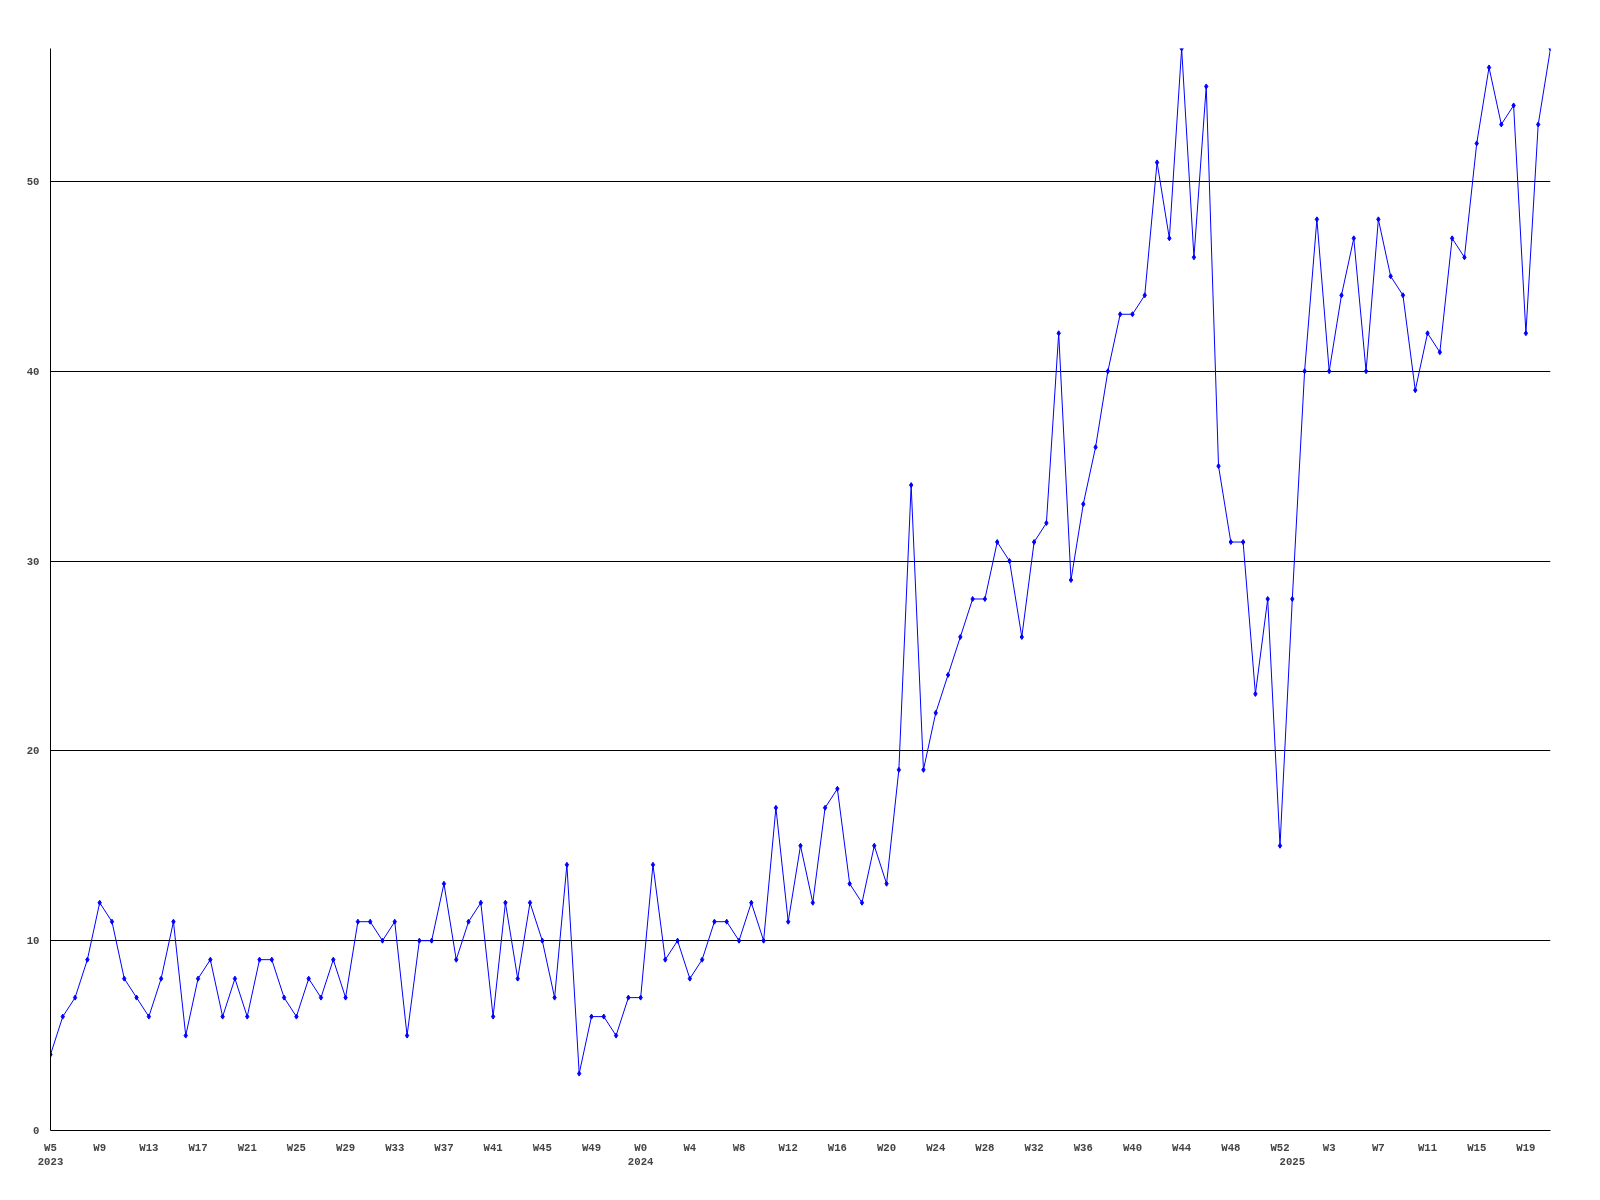 This screenshot has width=1600, height=1200. Describe the element at coordinates (1329, 1147) in the screenshot. I see `x-tick-label: W3` at that location.